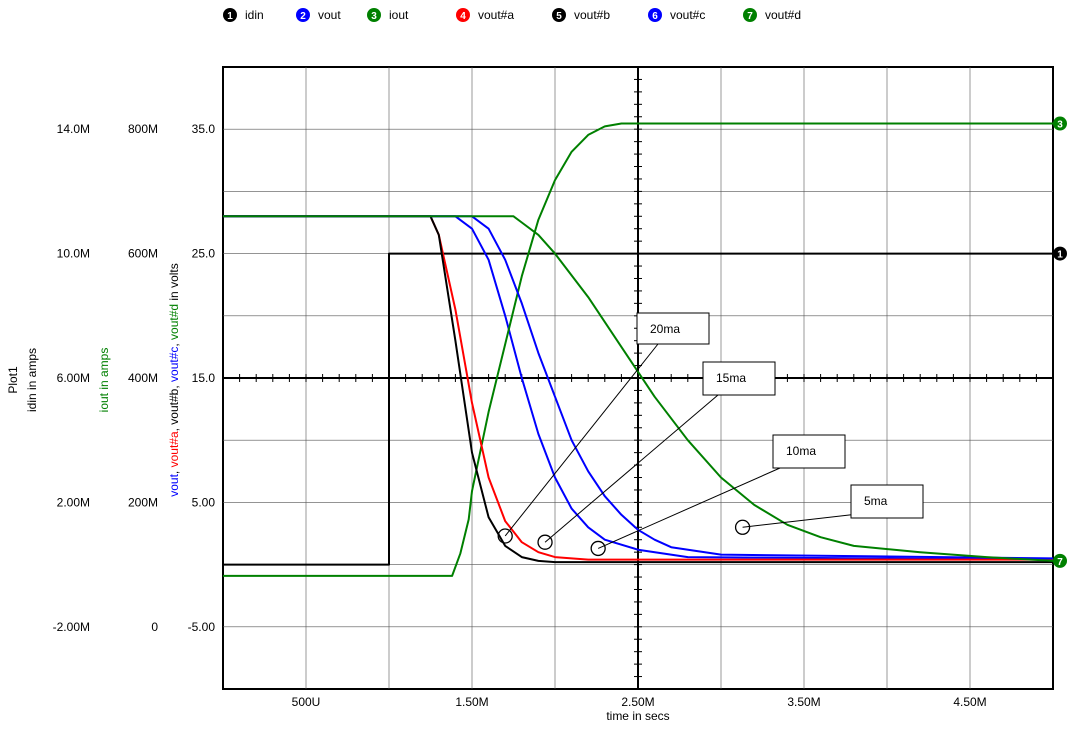 This screenshot has height=729, width=1073. Describe the element at coordinates (254, 15) in the screenshot. I see `legend-label: idin` at that location.